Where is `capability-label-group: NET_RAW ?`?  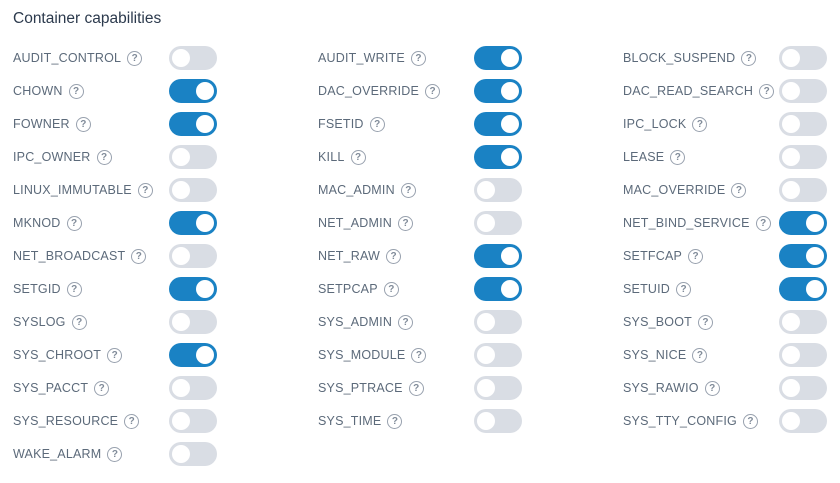 capability-label-group: NET_RAW ? is located at coordinates (360, 256).